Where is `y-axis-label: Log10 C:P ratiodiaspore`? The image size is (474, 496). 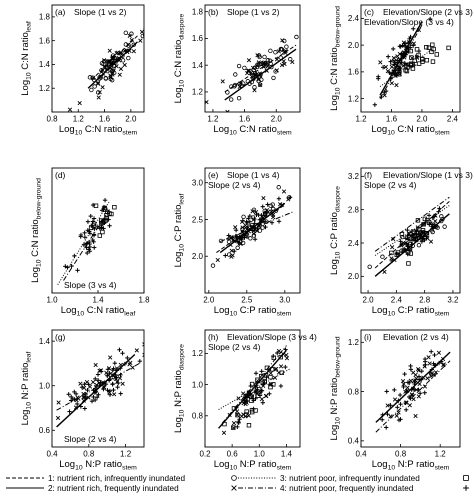
y-axis-label: Log10 C:P ratiodiaspore is located at coordinates (335, 230).